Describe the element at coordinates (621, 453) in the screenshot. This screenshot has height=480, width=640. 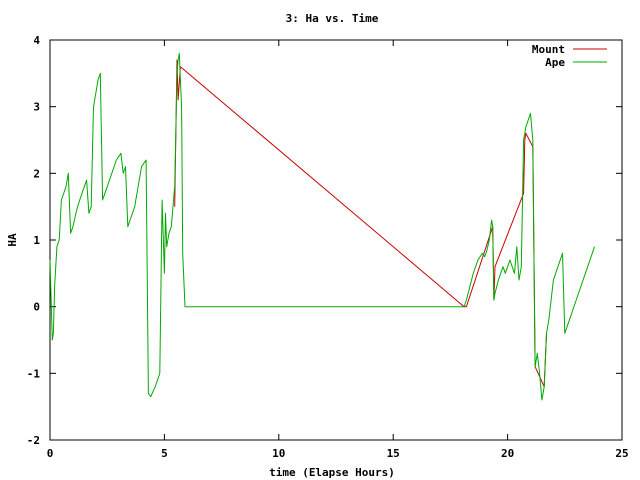
I see `x-tick-label: 25` at that location.